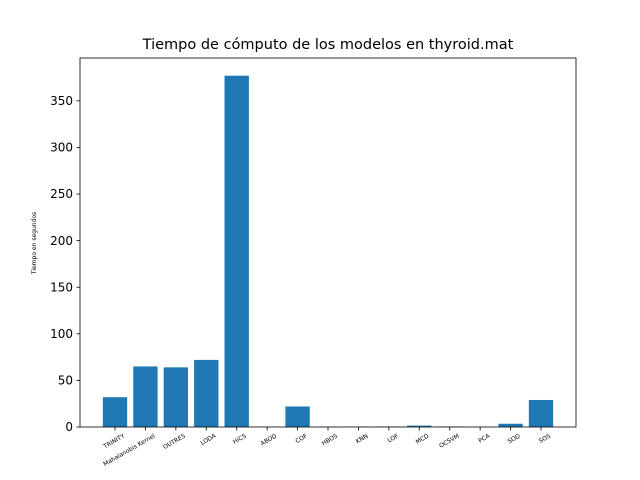 The image size is (640, 480). Describe the element at coordinates (449, 441) in the screenshot. I see `x-tick-label: OCSVM` at that location.